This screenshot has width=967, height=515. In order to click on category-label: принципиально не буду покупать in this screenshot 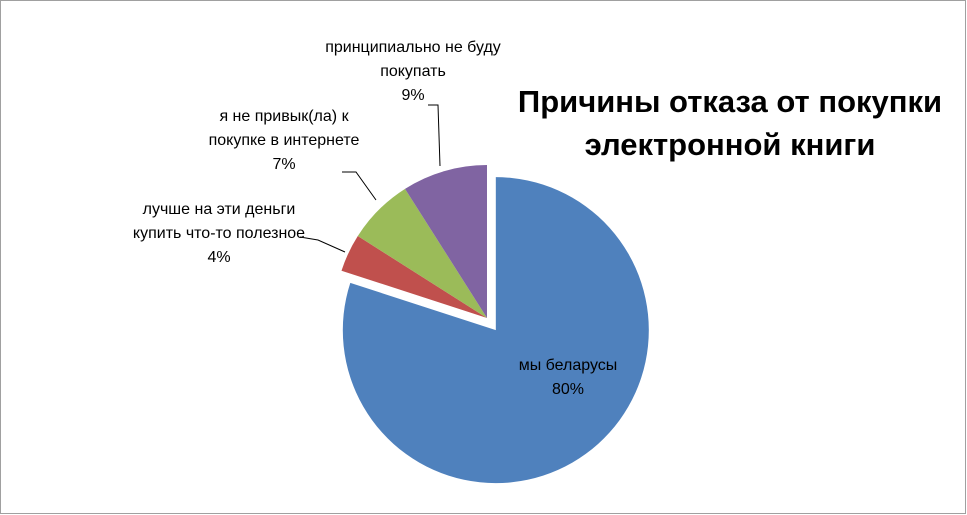, I will do `click(413, 59)`.